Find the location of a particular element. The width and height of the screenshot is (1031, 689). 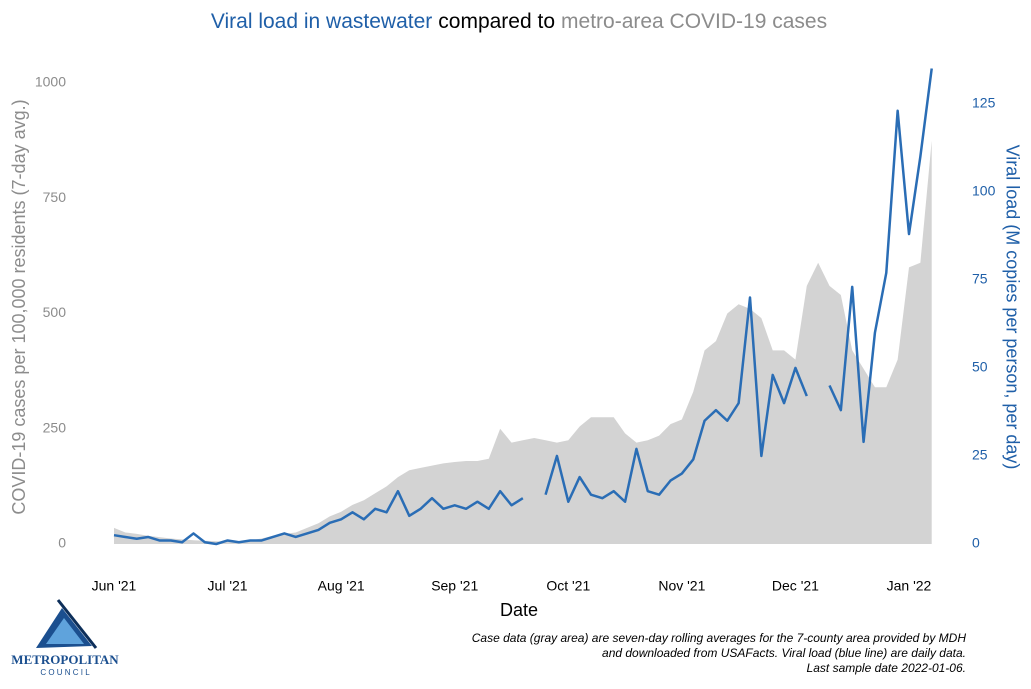

y-tick-label: 1000 is located at coordinates (50, 82).